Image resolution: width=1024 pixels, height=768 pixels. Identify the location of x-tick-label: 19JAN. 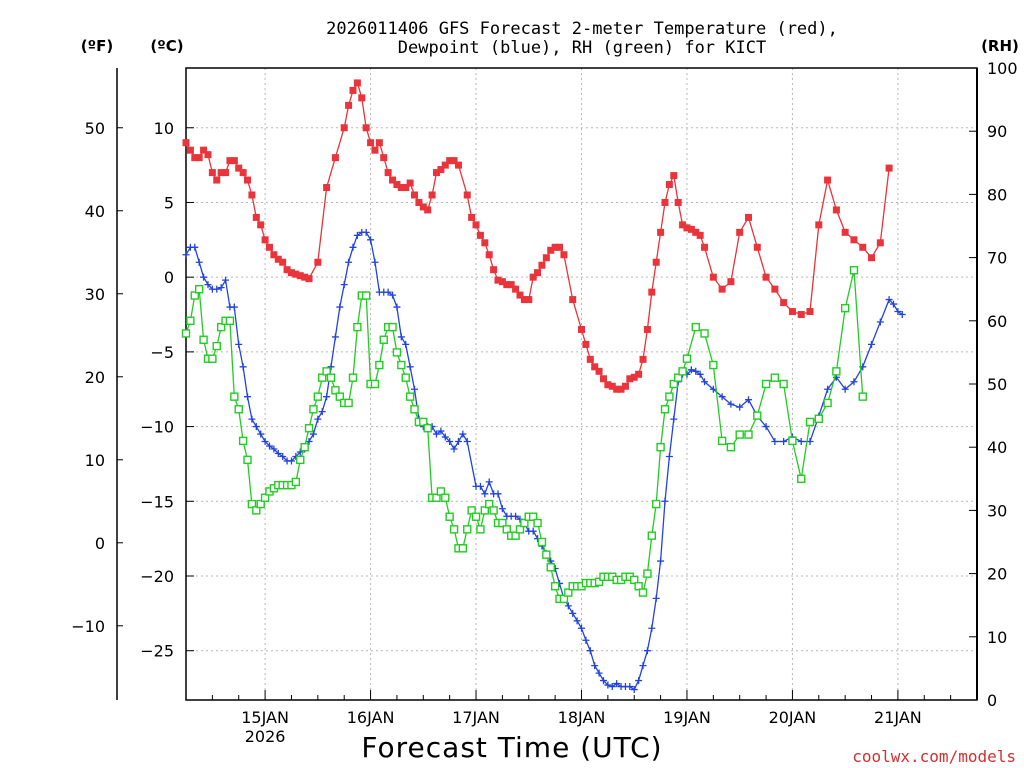
(687, 717).